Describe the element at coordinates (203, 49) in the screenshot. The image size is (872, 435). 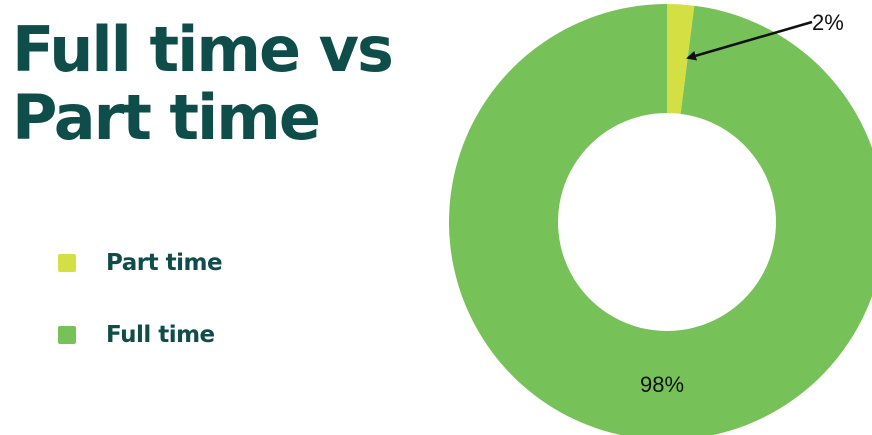
I see `chart-title-line-1: Full time vs` at that location.